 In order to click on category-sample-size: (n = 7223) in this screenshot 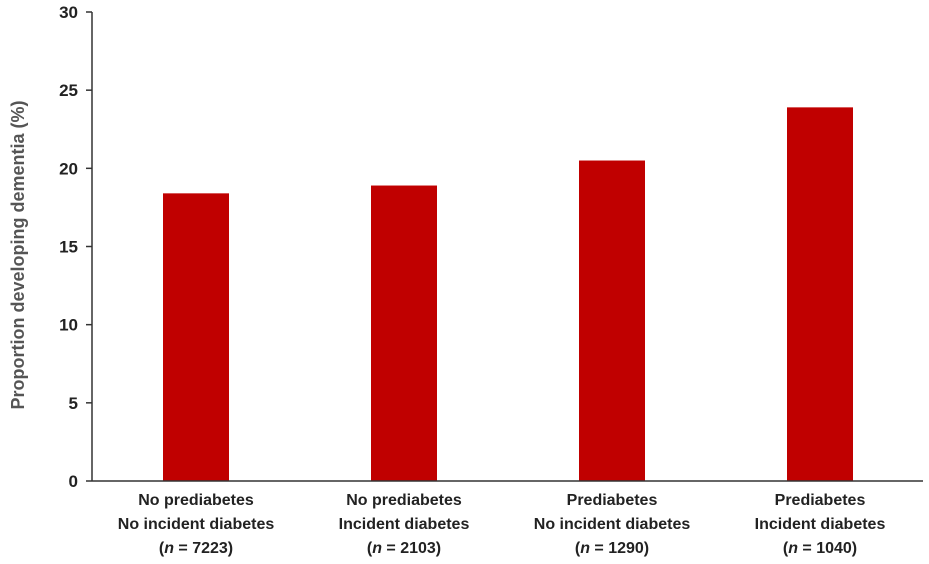, I will do `click(196, 548)`.